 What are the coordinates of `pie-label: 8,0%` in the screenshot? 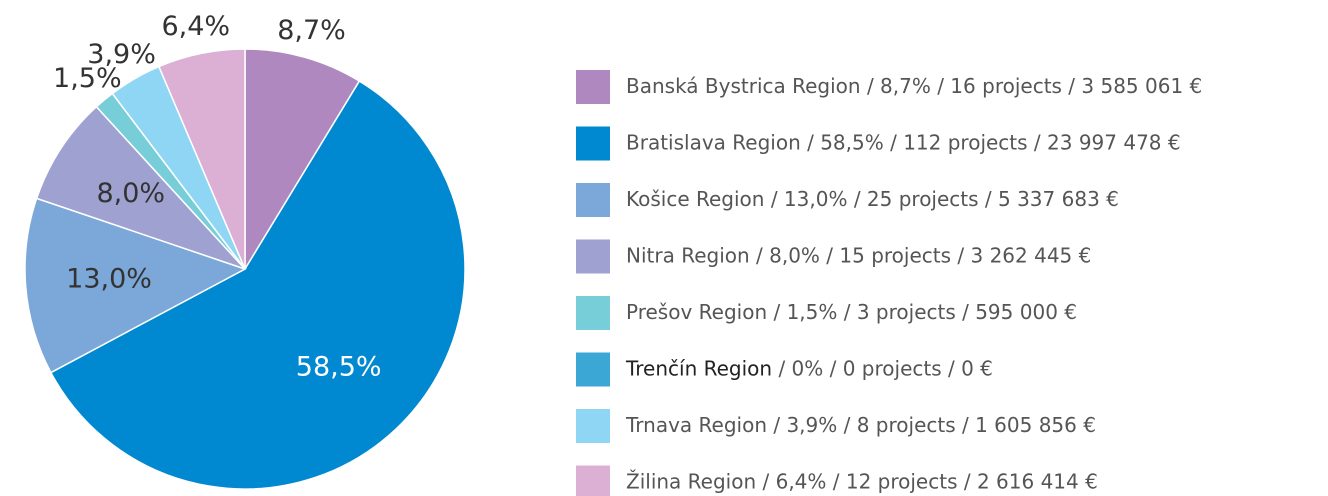 It's located at (130, 193).